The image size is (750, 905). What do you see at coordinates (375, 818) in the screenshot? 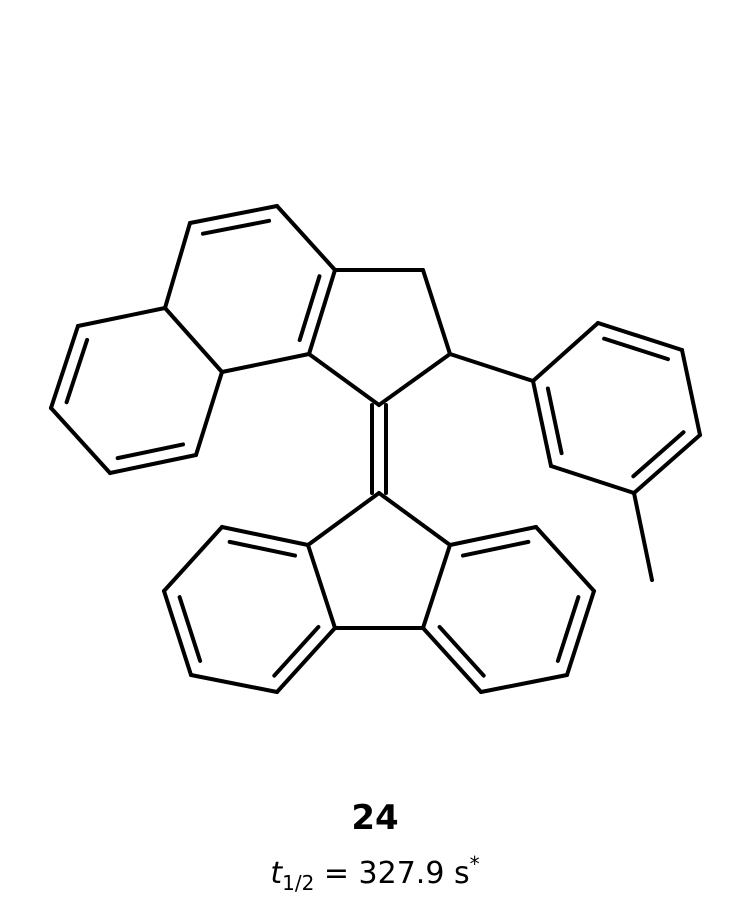
I see `compound-number: 24` at bounding box center [375, 818].